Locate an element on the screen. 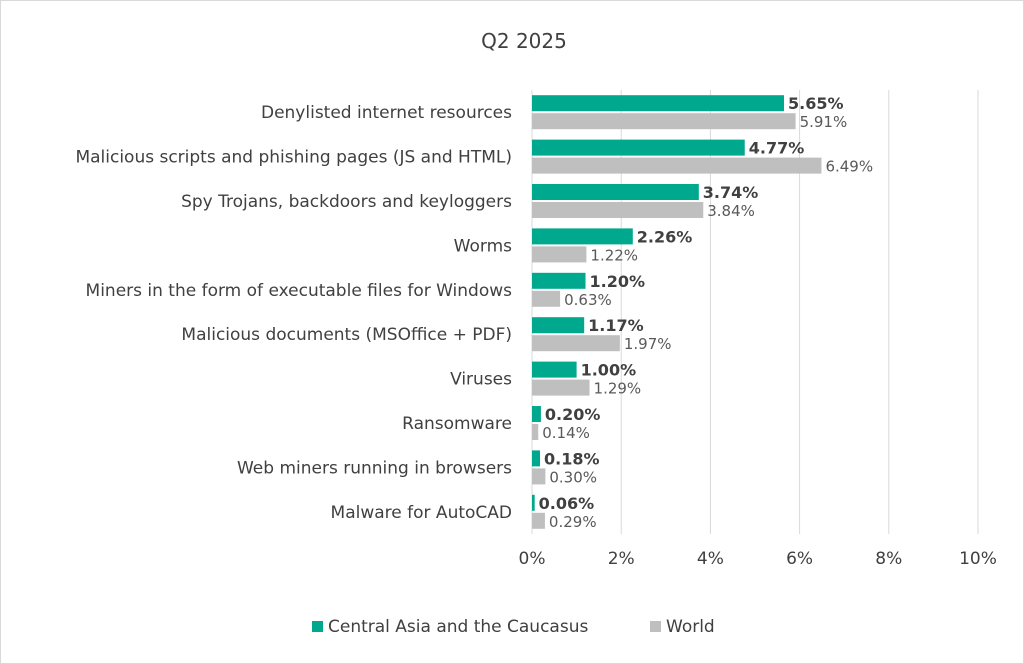 Image resolution: width=1024 pixels, height=664 pixels. x-tick-label: 8% is located at coordinates (888, 559).